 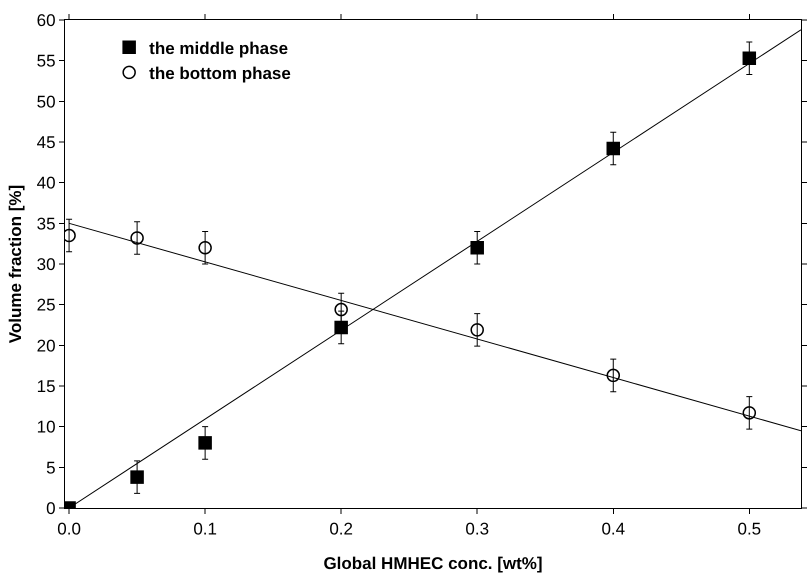 I want to click on y-tick-label: 25, so click(x=46, y=305).